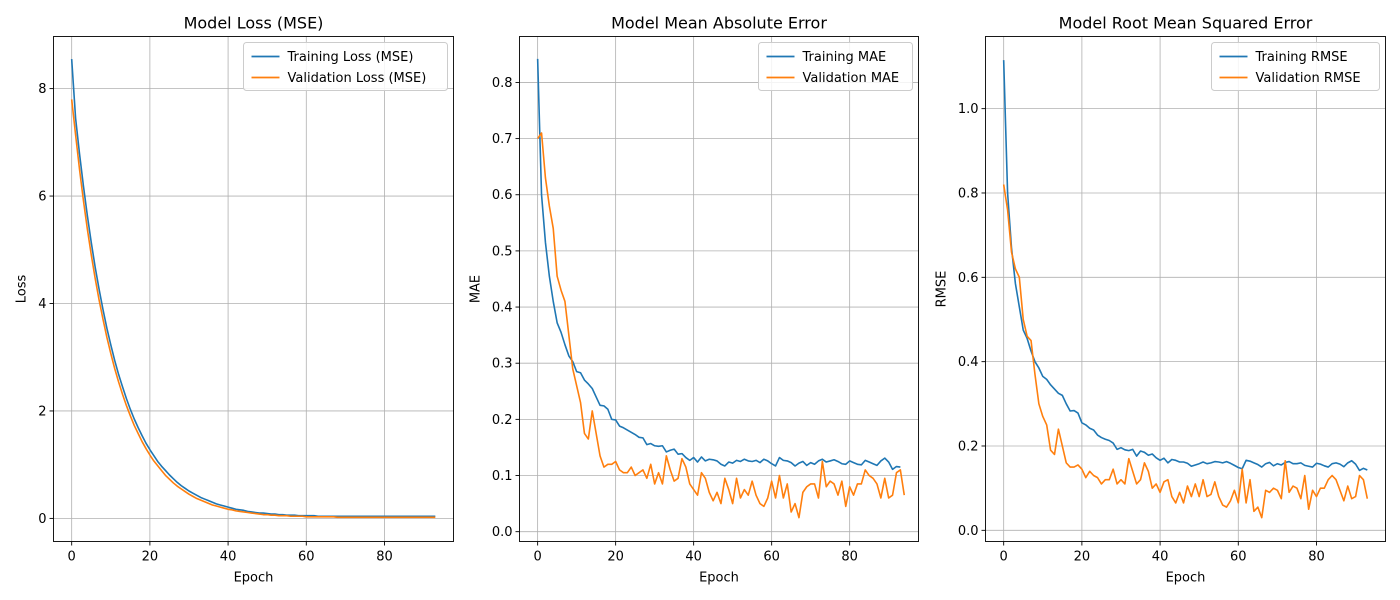  Describe the element at coordinates (851, 78) in the screenshot. I see `legend-label-validation: Validation MAE` at that location.